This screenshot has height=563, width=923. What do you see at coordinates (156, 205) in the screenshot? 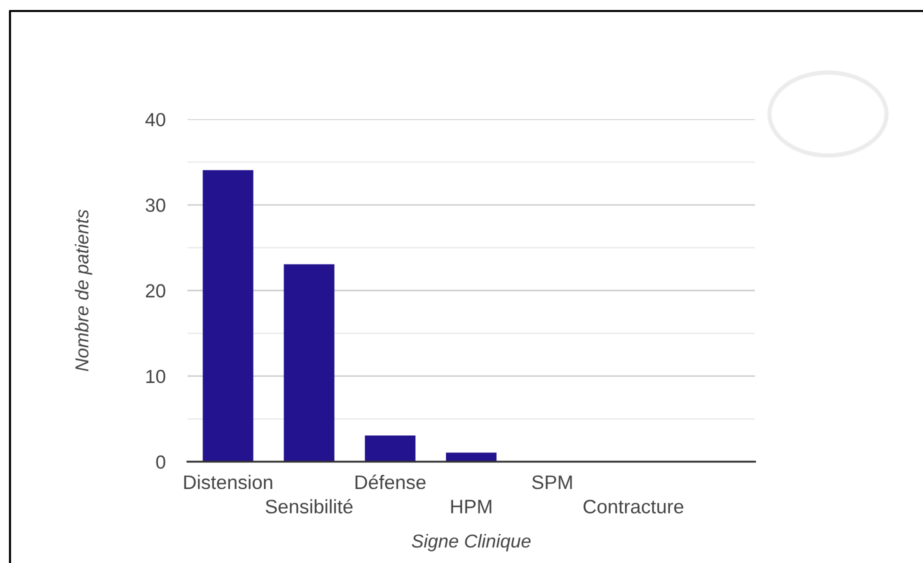
I see `y-tick-label: 30` at bounding box center [156, 205].